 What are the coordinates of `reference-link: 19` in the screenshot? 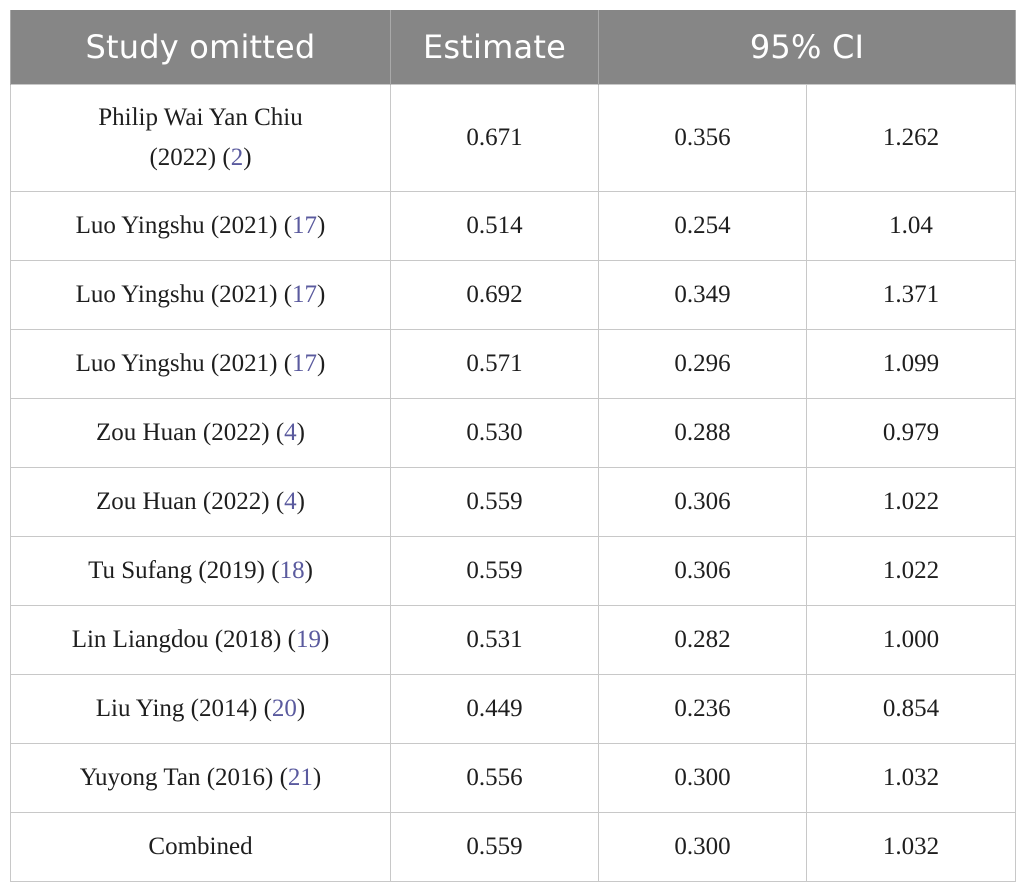 It's located at (308, 639).